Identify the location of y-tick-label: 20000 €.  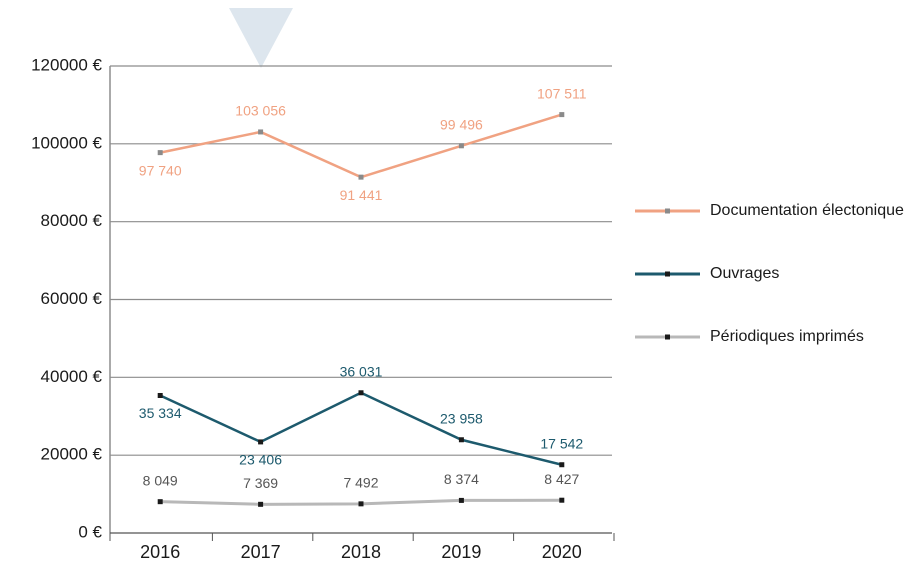
(72, 454).